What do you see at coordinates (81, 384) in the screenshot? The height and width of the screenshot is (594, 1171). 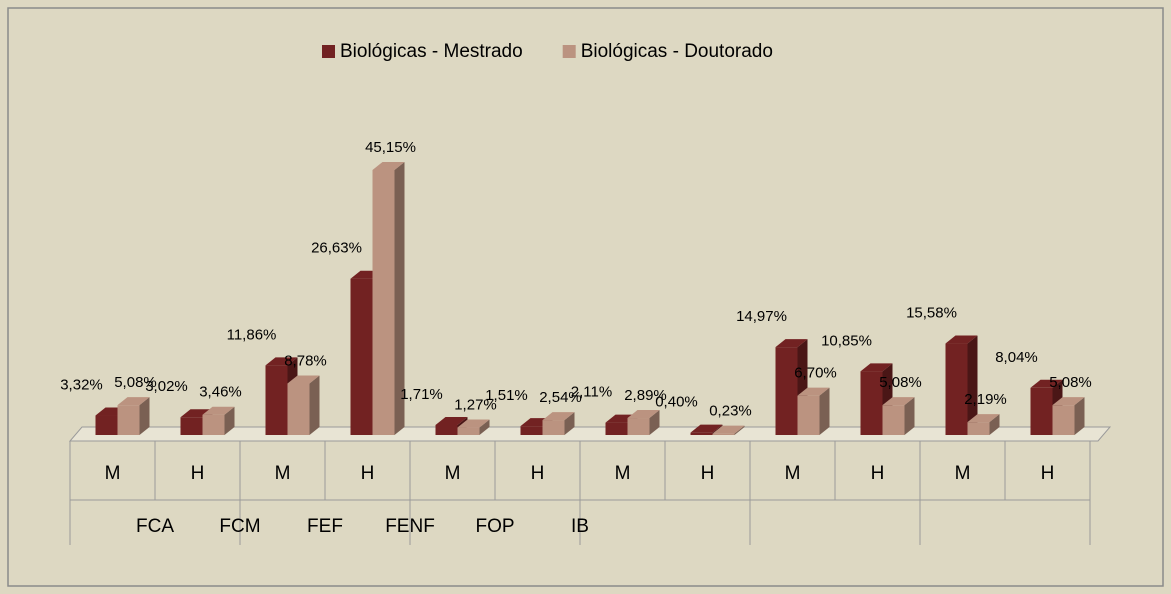 I see `data-label: 3,32%` at bounding box center [81, 384].